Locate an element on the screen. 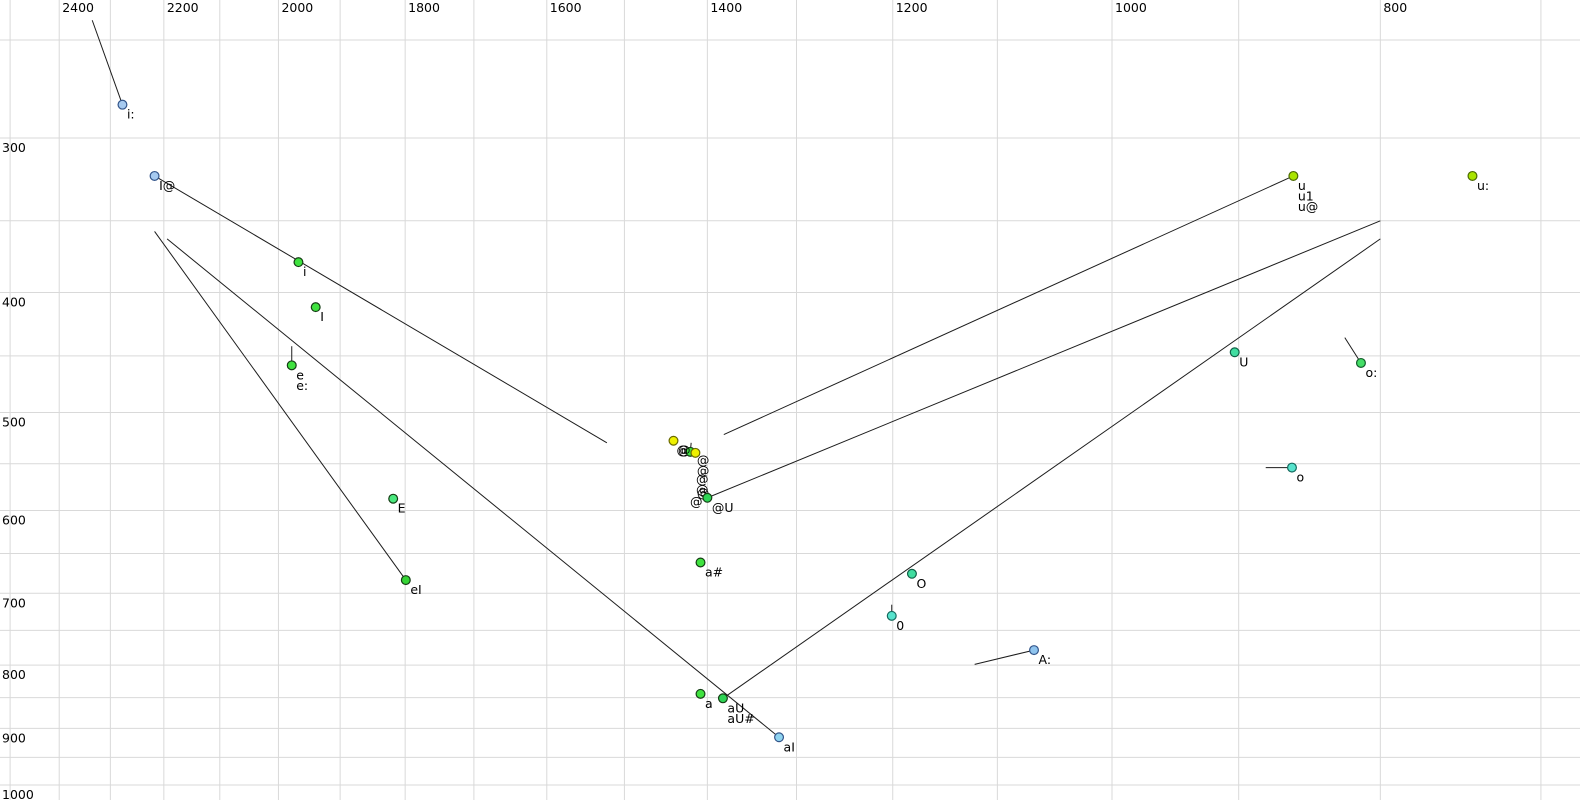  y-axis-tick-label: 900 is located at coordinates (14, 737).